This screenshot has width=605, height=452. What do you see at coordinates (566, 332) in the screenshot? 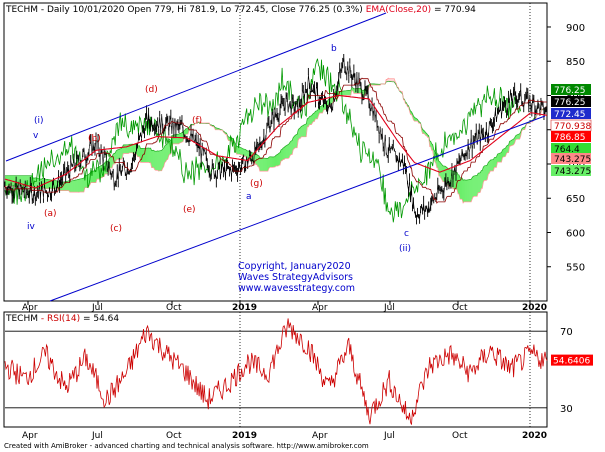
I see `rsi-axis-label: 70` at bounding box center [566, 332].